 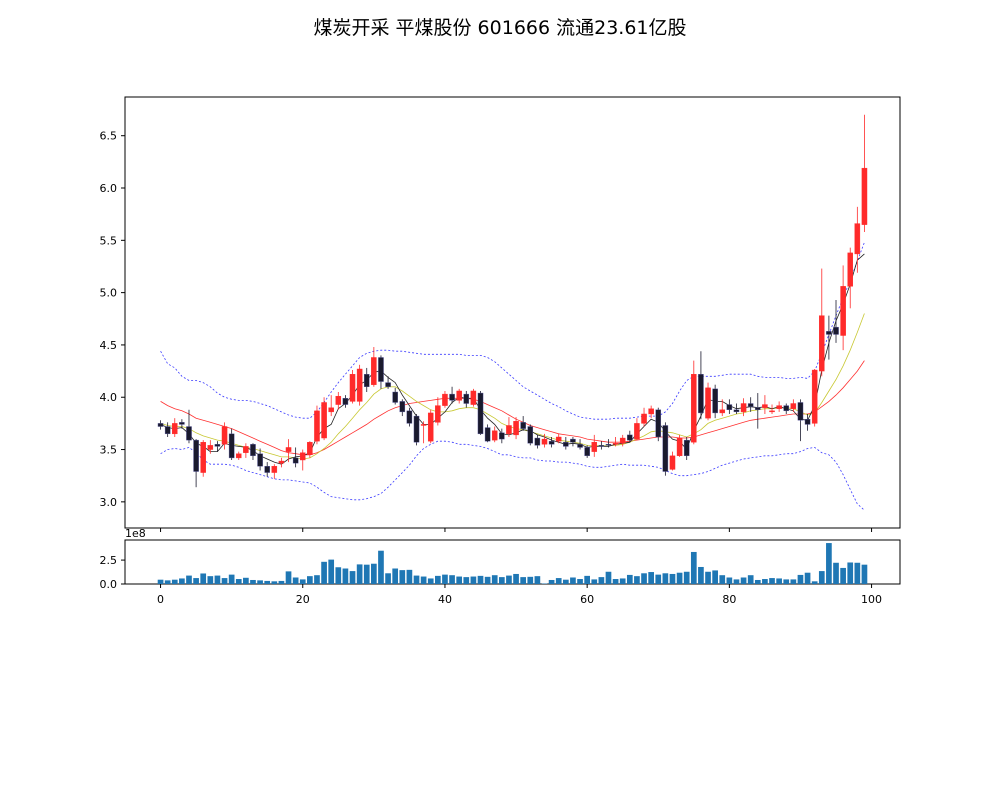 What do you see at coordinates (109, 450) in the screenshot?
I see `price-y-tick-label: 3.5` at bounding box center [109, 450].